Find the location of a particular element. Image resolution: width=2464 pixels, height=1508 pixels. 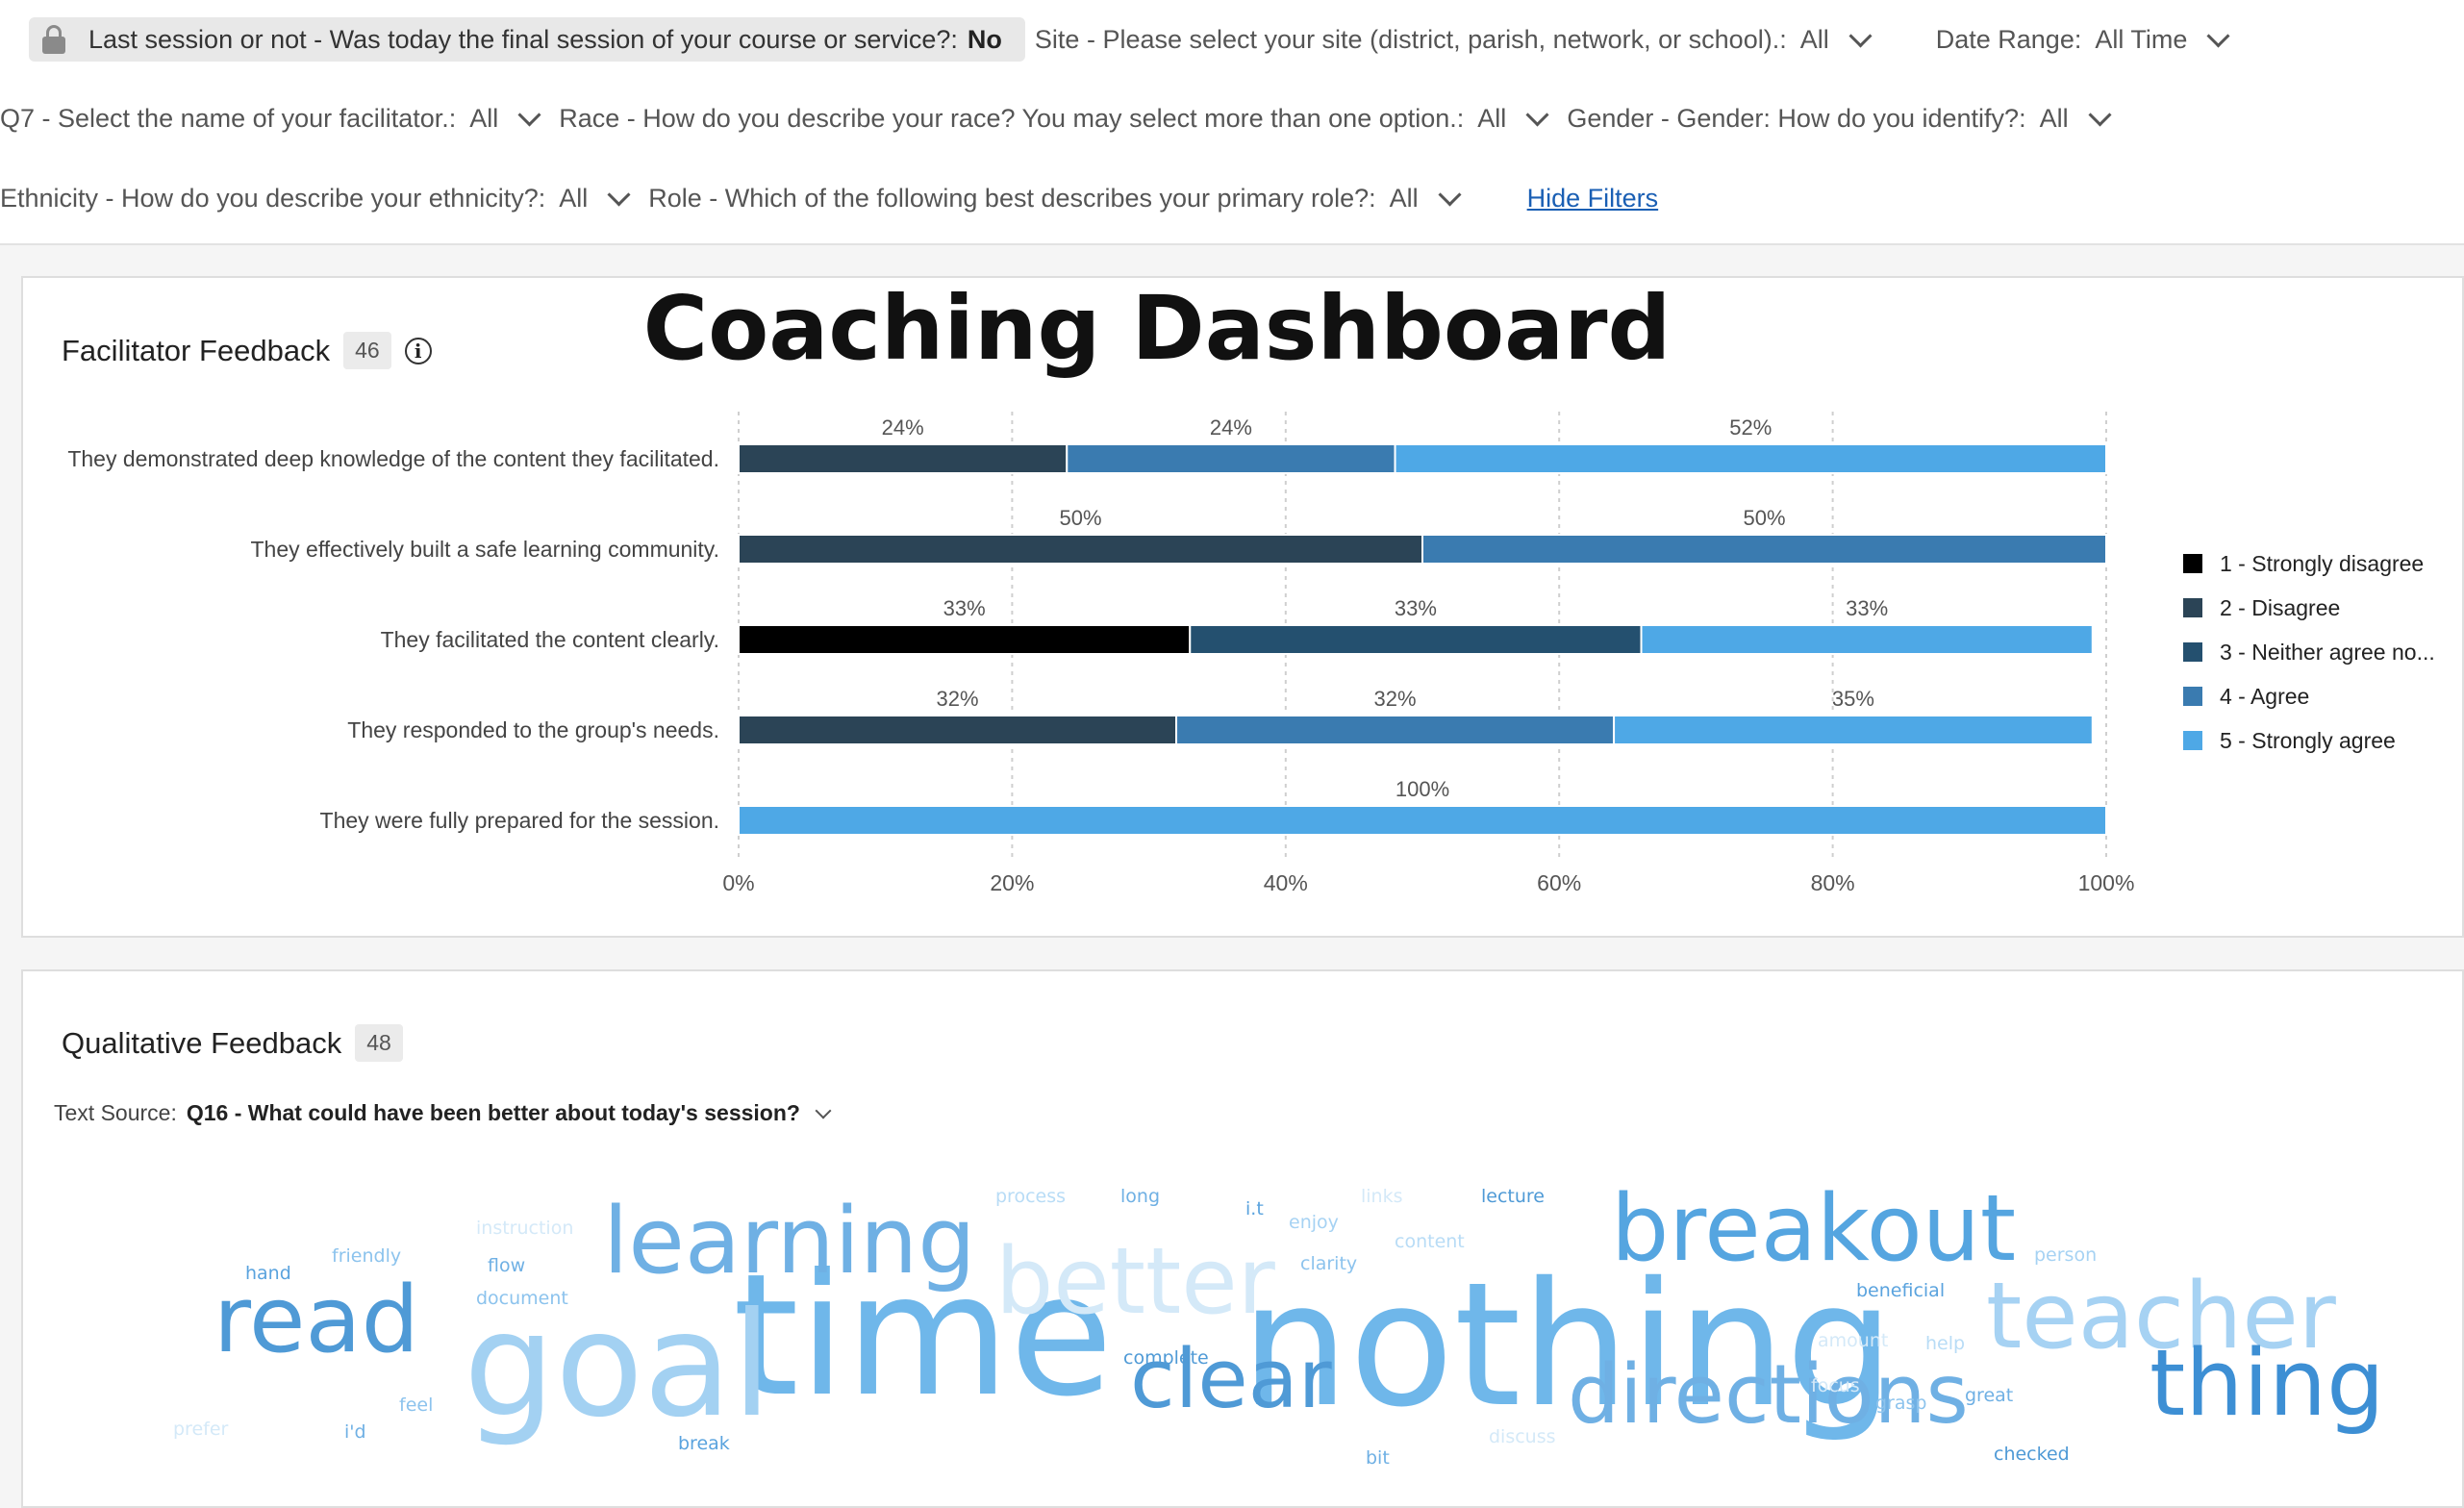

legend-item: 4 - Agree is located at coordinates (2309, 696).